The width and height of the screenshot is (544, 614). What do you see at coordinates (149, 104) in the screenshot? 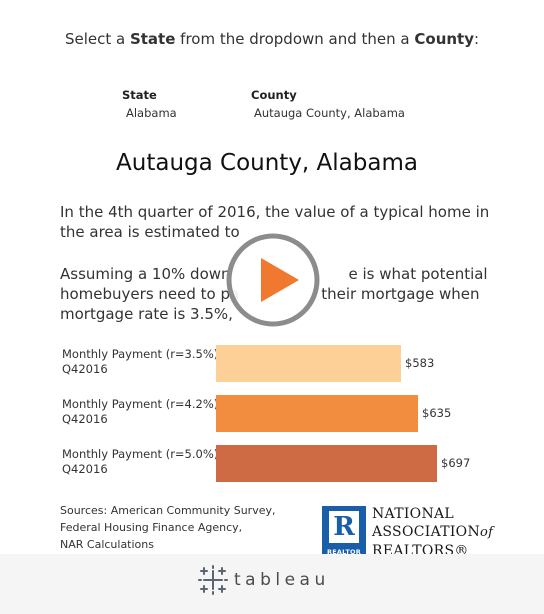
I see `state-filter: State Alabama` at bounding box center [149, 104].